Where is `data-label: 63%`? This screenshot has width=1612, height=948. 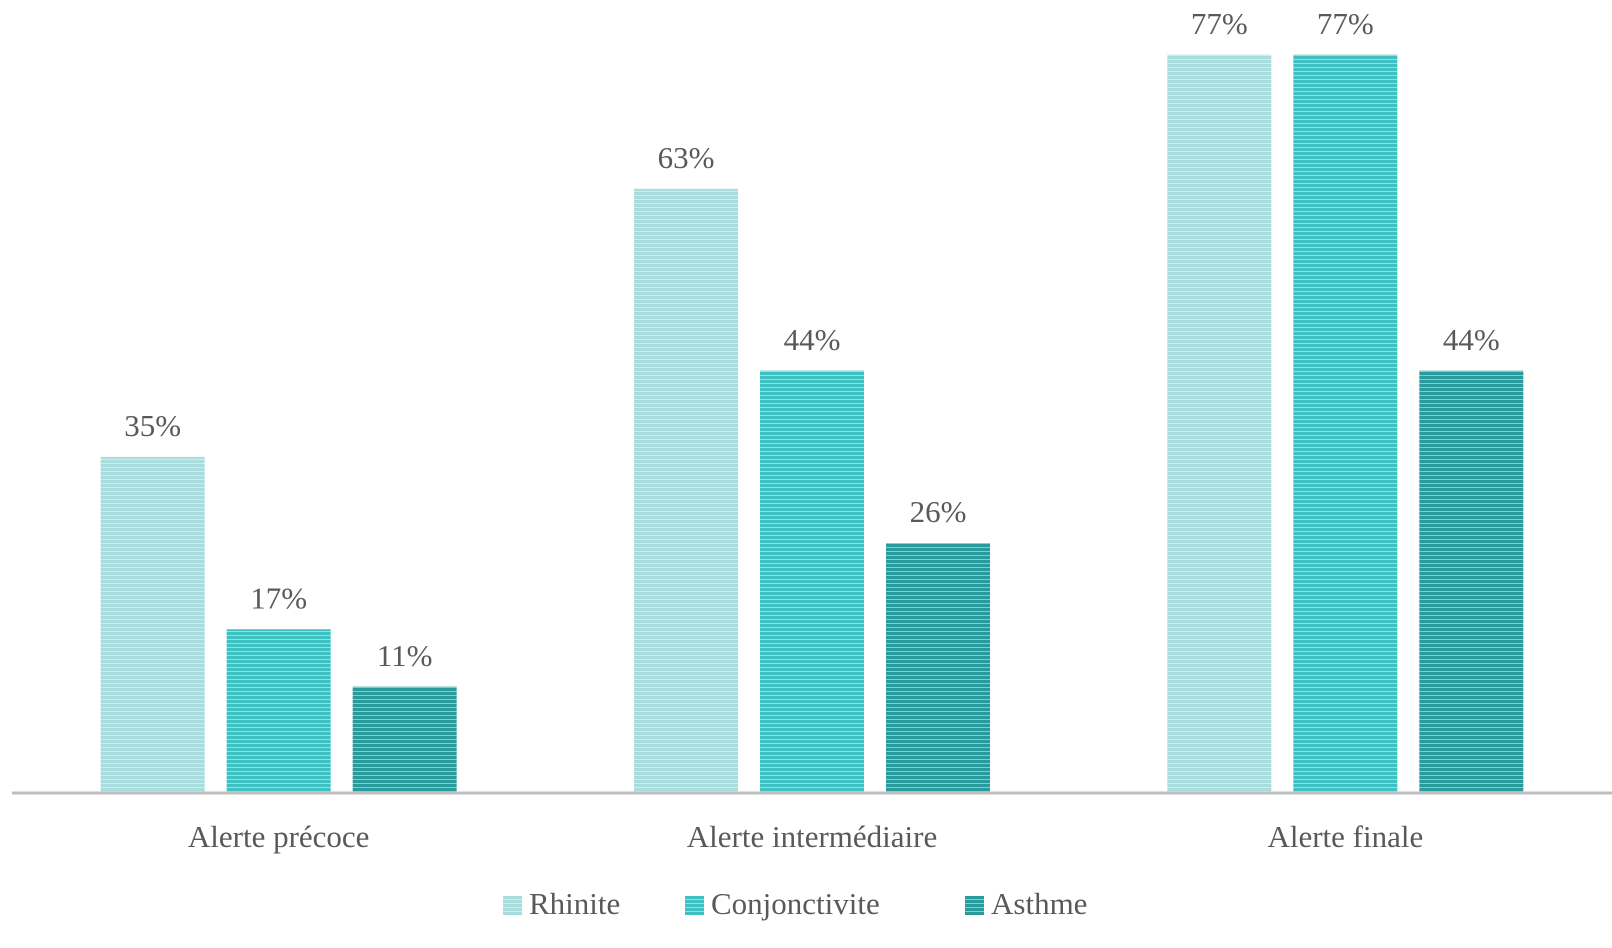
data-label: 63% is located at coordinates (686, 157).